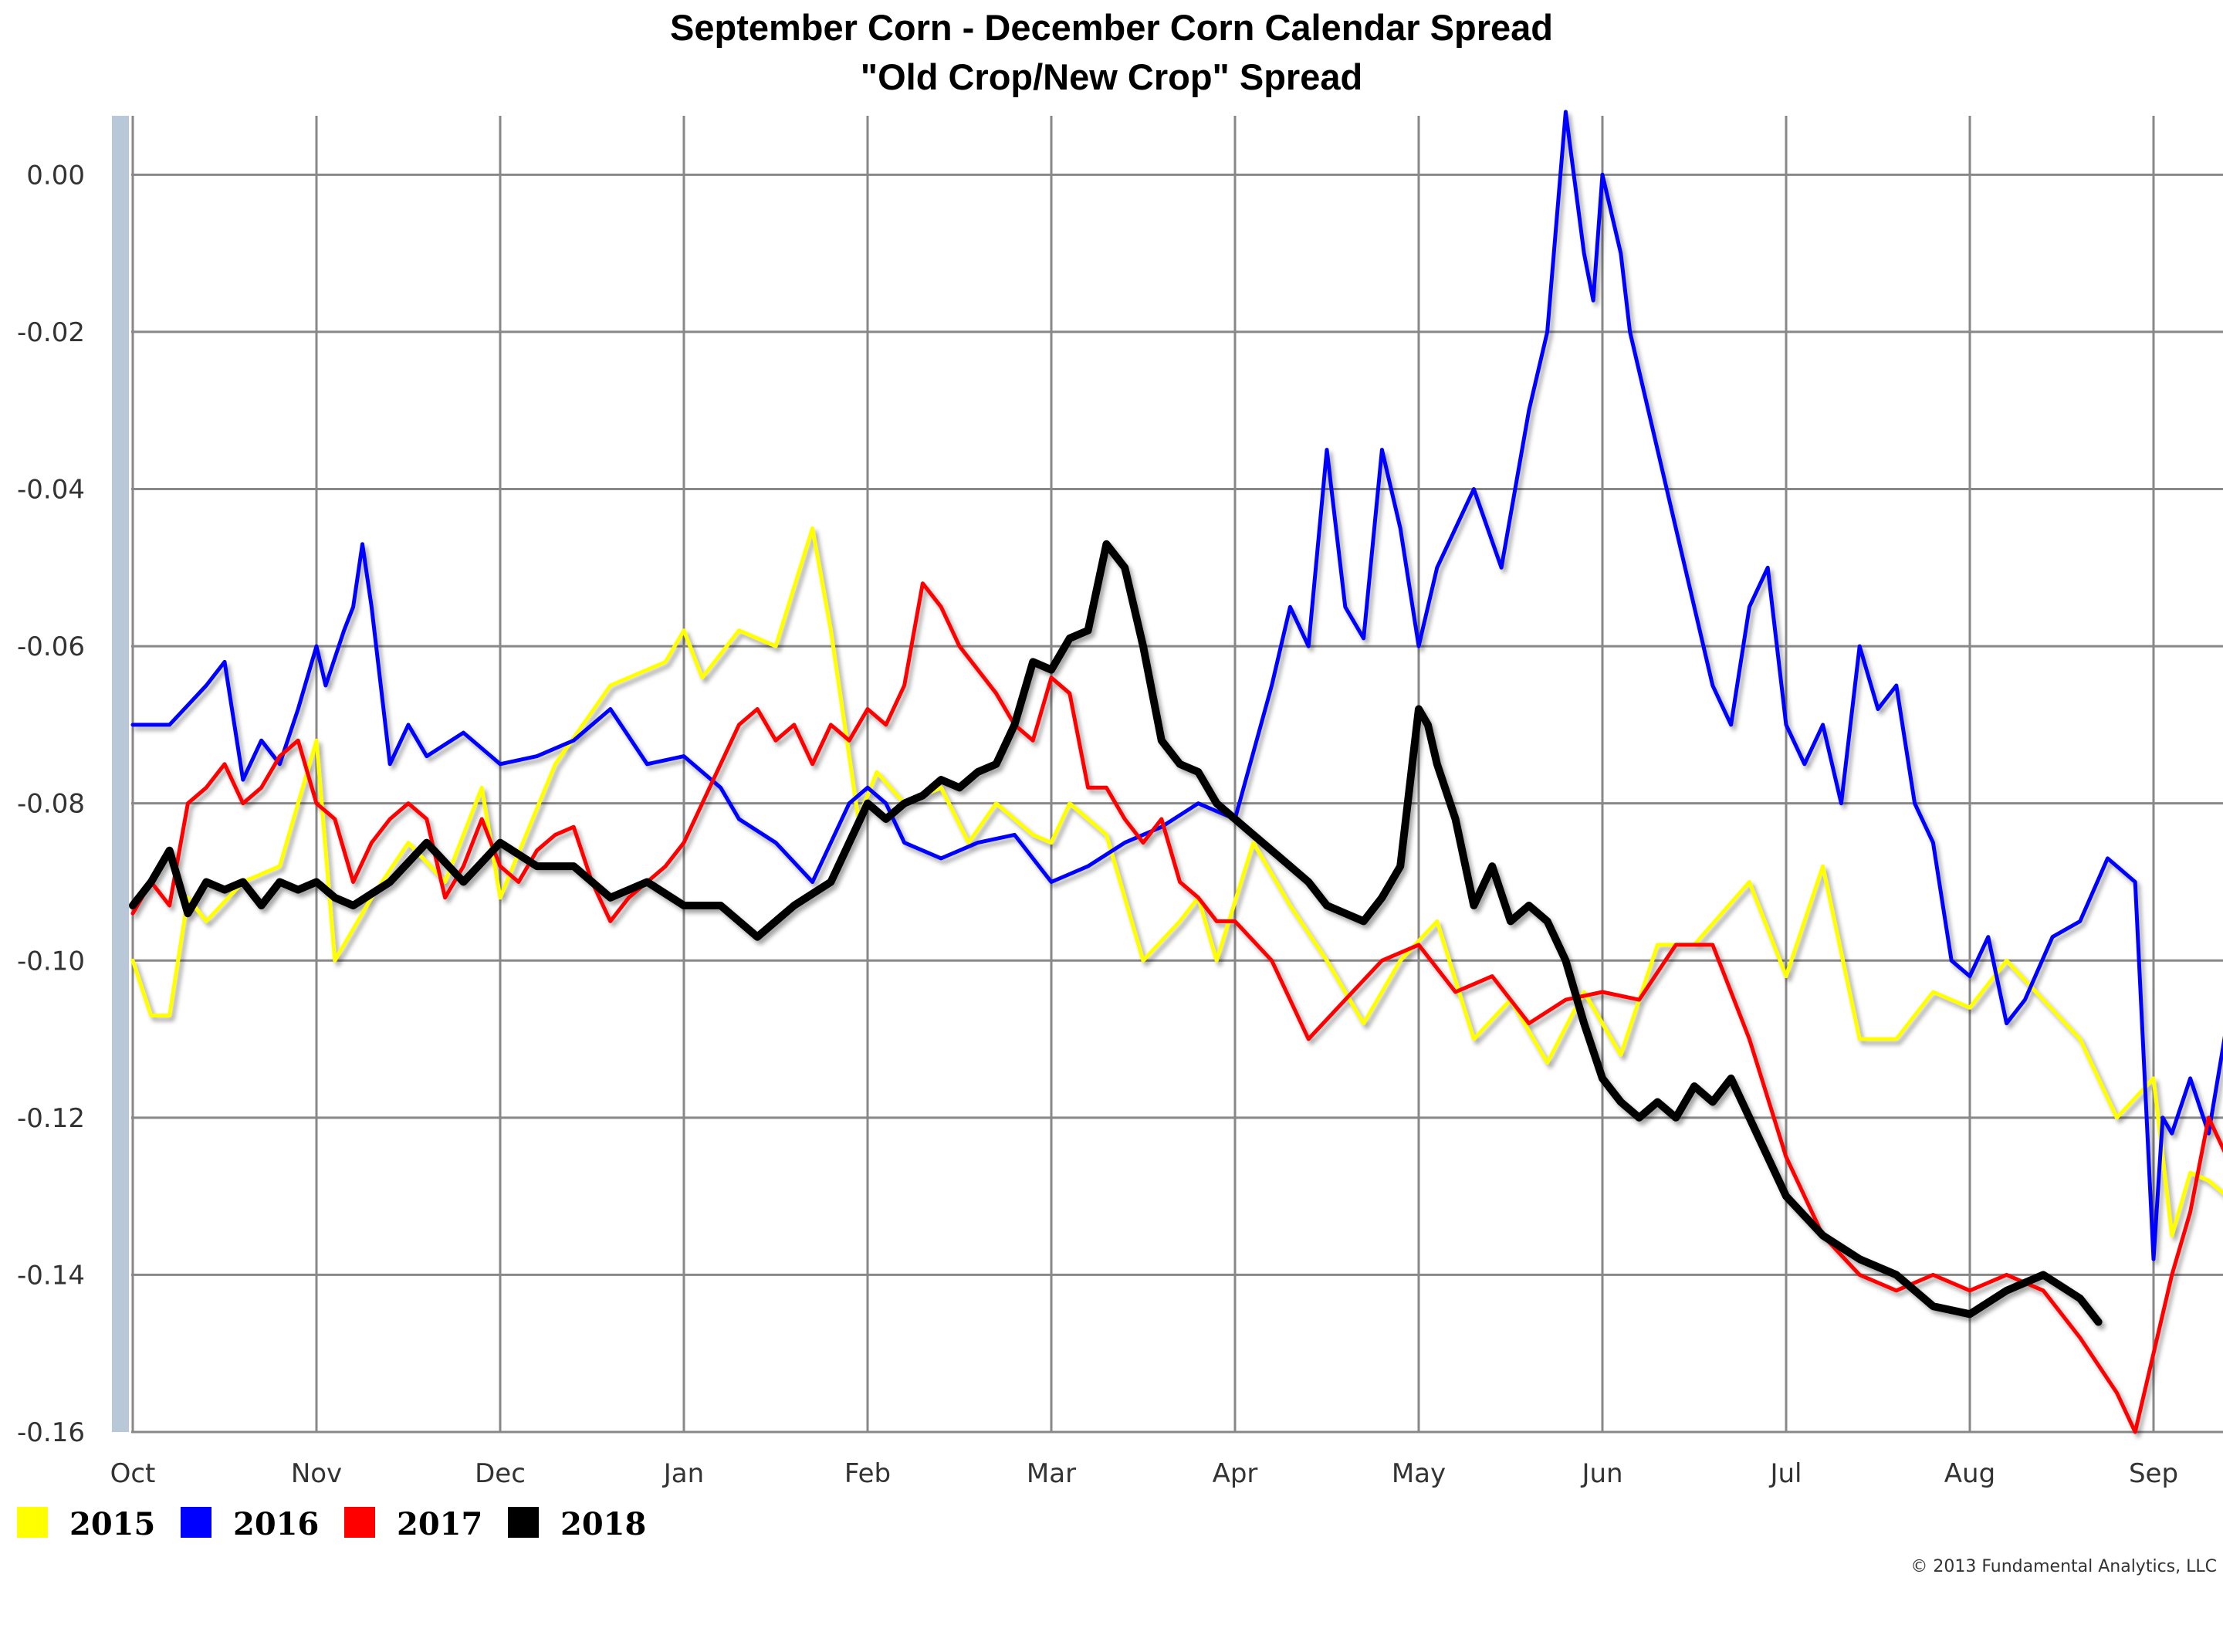 The height and width of the screenshot is (1652, 2223). Describe the element at coordinates (2153, 1473) in the screenshot. I see `x-tick-label: Sep` at that location.